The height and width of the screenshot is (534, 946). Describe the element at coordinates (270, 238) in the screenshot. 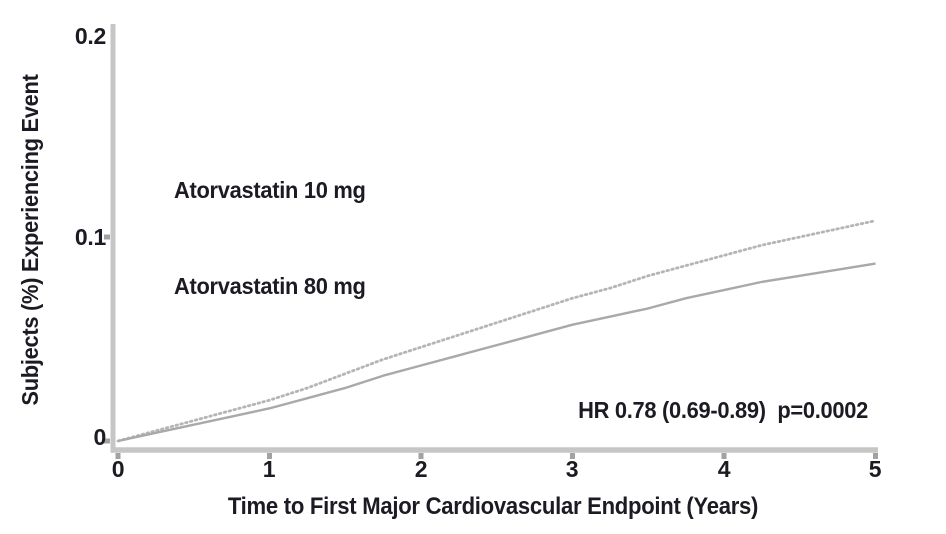

I see `legend: Atorvastatin 10 mg Atorvastatin 80 mg` at that location.